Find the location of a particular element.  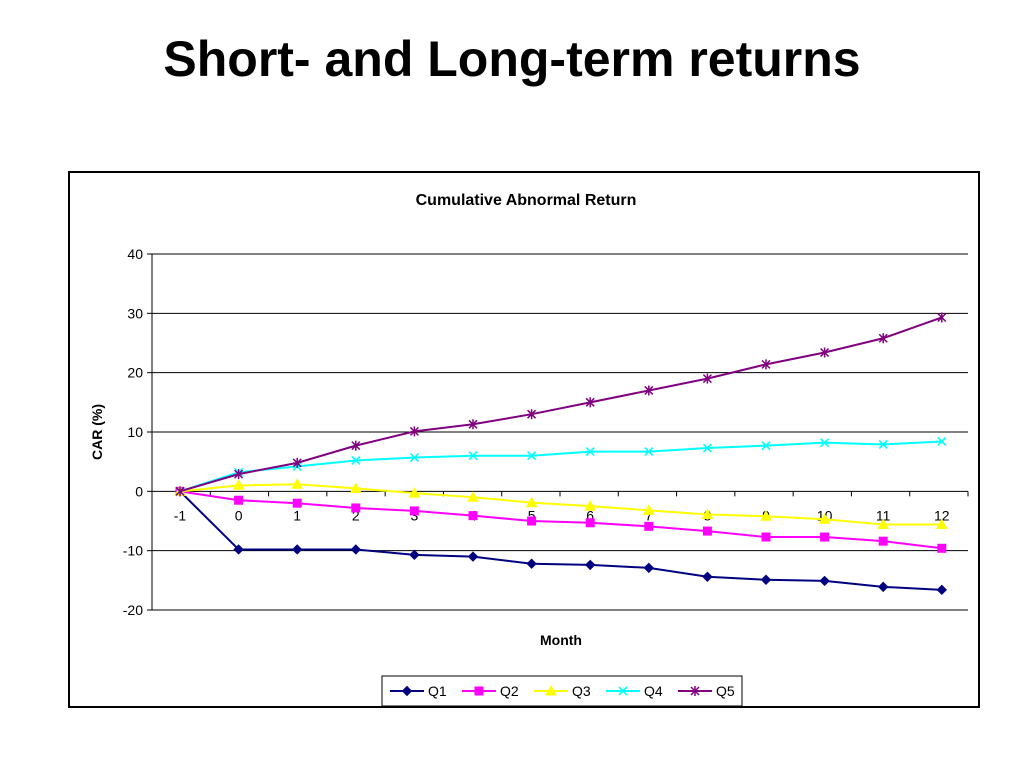

x-tick-label: 1 is located at coordinates (297, 515).